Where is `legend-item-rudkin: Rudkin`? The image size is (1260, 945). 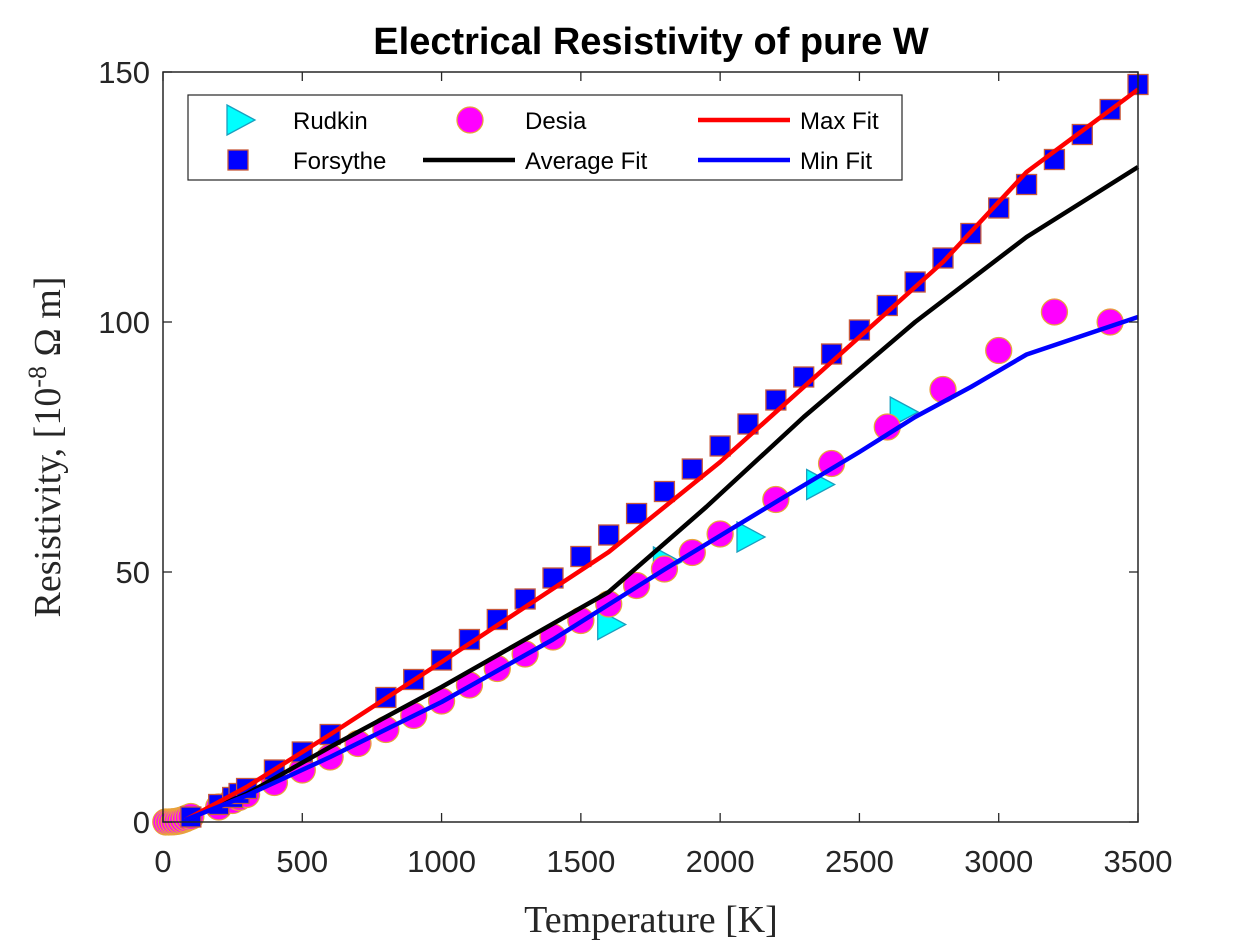 legend-item-rudkin: Rudkin is located at coordinates (297, 120).